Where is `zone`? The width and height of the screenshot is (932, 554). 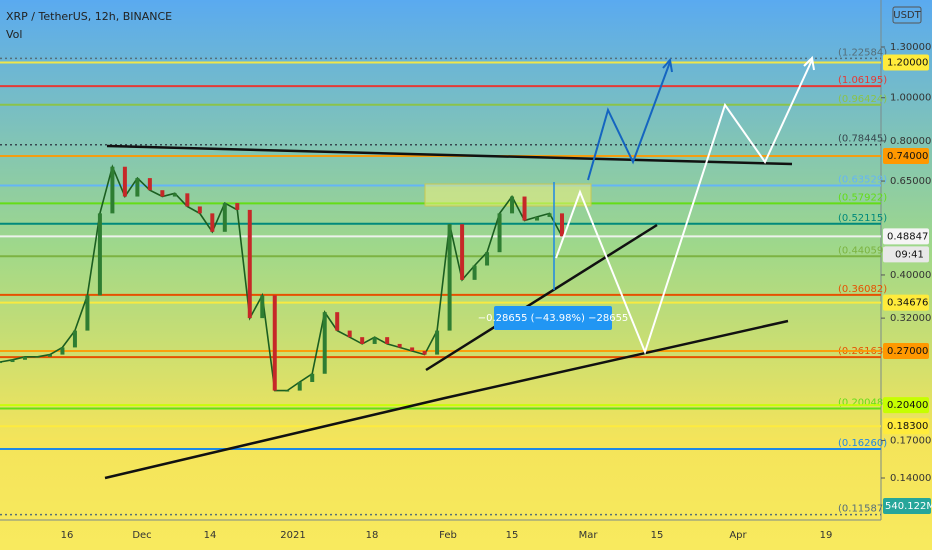 zone is located at coordinates (508, 195).